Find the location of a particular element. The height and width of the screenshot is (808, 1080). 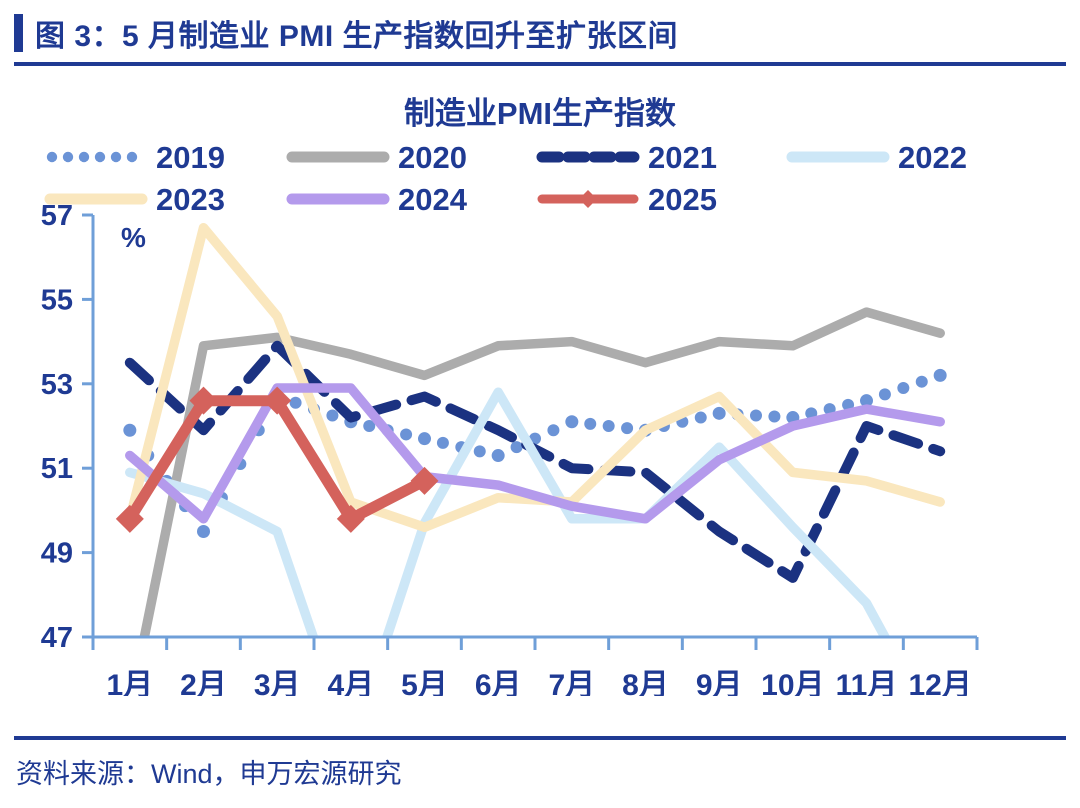

legend-label-2021: 2021 is located at coordinates (682, 157).